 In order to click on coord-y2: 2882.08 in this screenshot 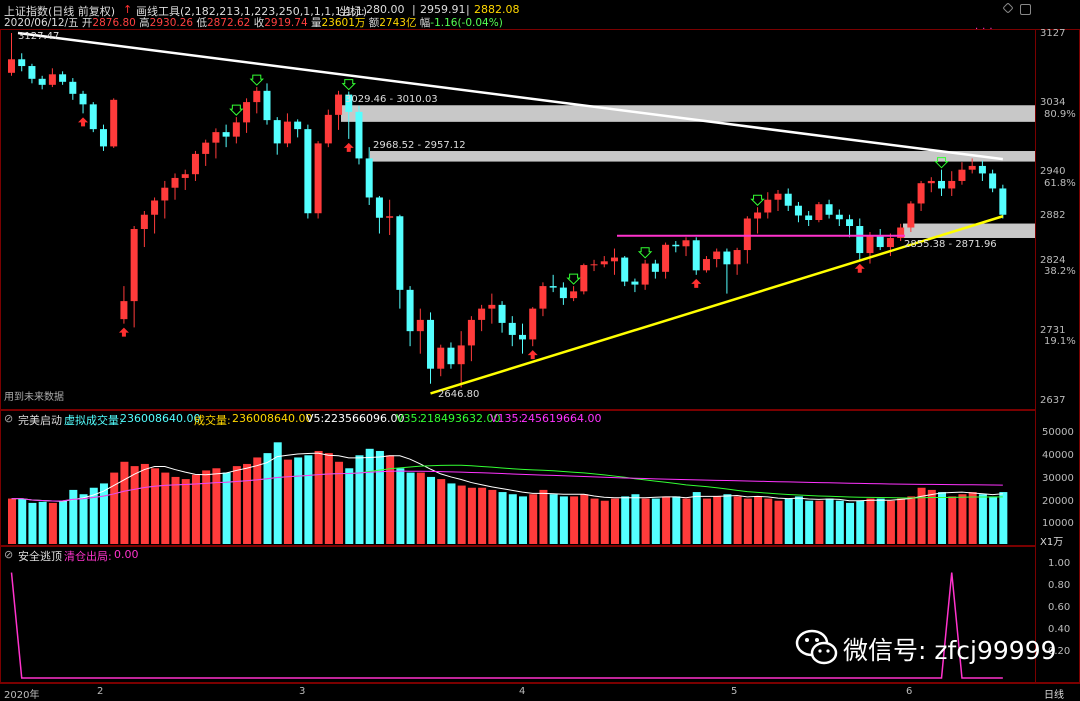, I will do `click(497, 9)`.